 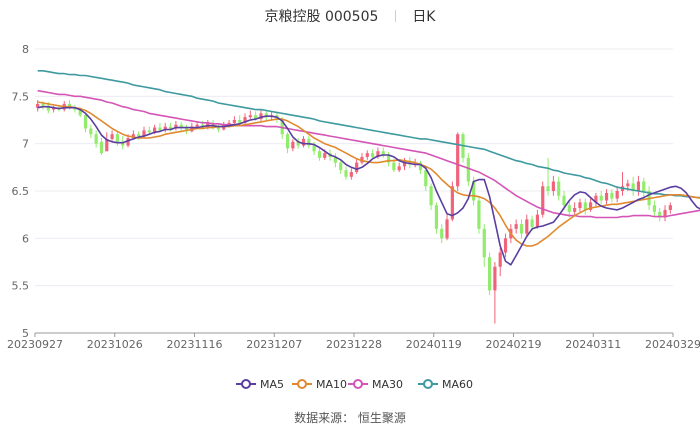 What do you see at coordinates (115, 344) in the screenshot?
I see `x-tick-label: 20231026` at bounding box center [115, 344].